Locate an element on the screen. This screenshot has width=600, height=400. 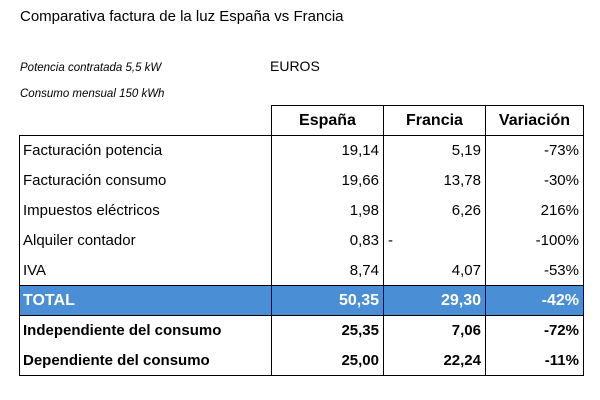
header-spain: España is located at coordinates (327, 120).